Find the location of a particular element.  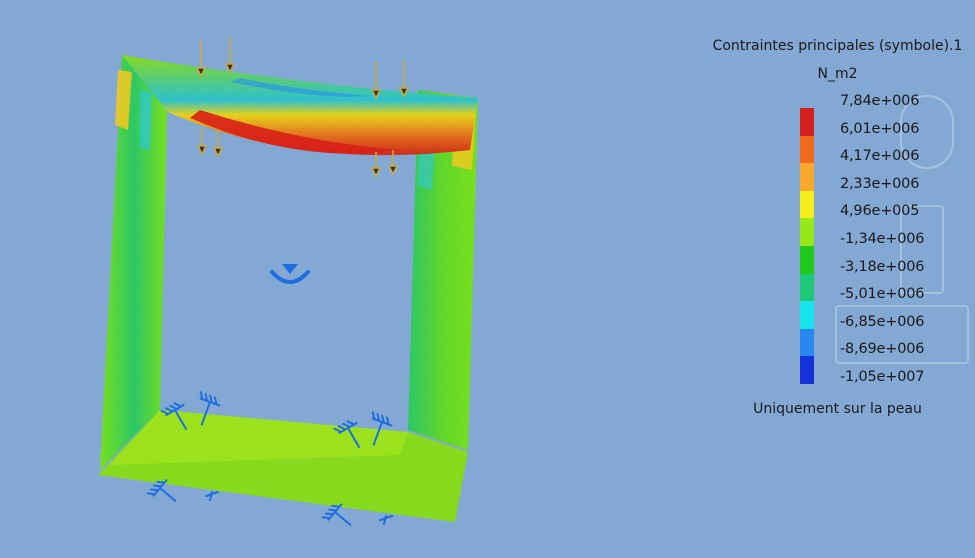

scale-value-label: 2,33e+006 is located at coordinates (880, 183).